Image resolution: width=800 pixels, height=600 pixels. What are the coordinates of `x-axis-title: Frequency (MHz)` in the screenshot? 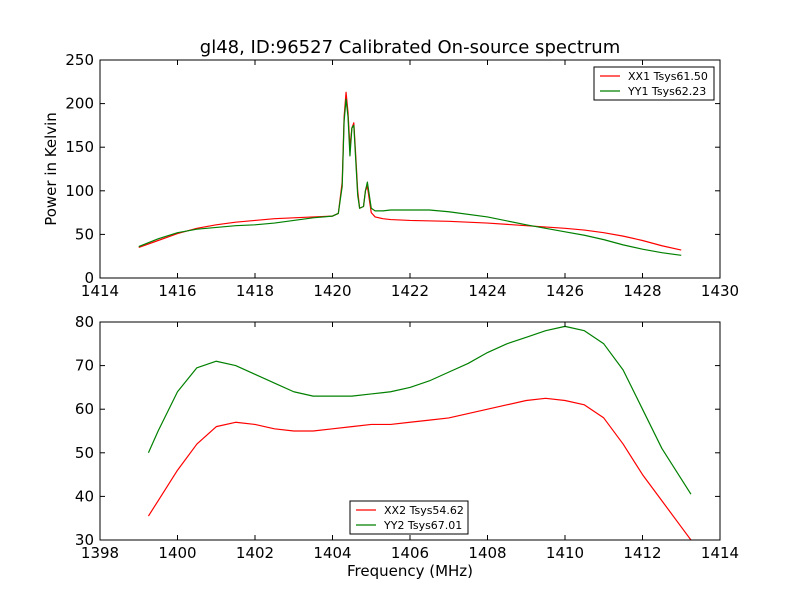 It's located at (410, 571).